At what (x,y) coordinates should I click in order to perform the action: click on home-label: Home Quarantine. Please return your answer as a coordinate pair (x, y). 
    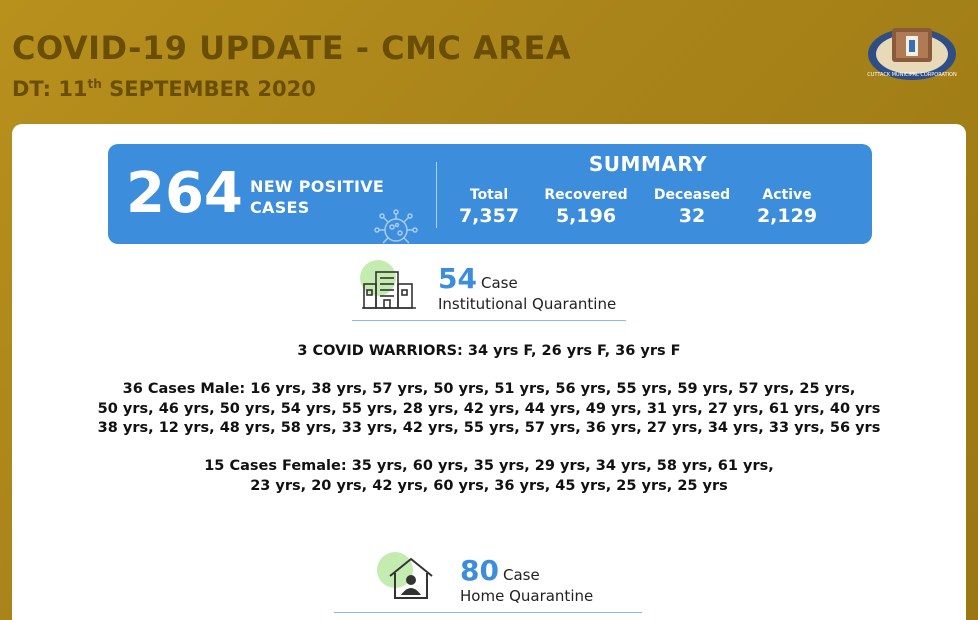
    Looking at the image, I should click on (527, 596).